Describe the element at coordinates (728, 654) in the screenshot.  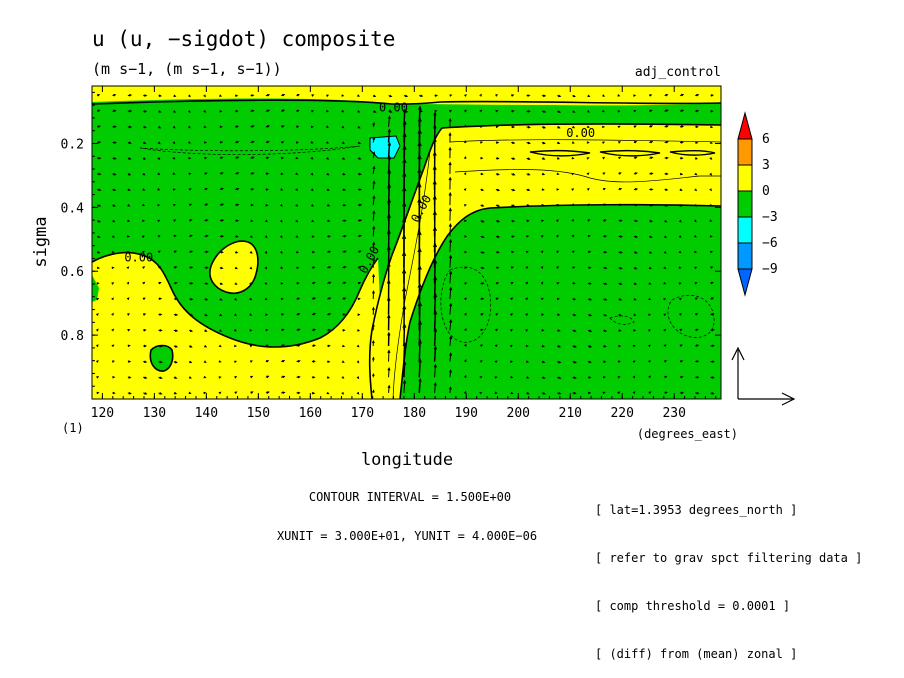
I see `metadata-line: [ (diff) from (mean) zonal ]` at that location.